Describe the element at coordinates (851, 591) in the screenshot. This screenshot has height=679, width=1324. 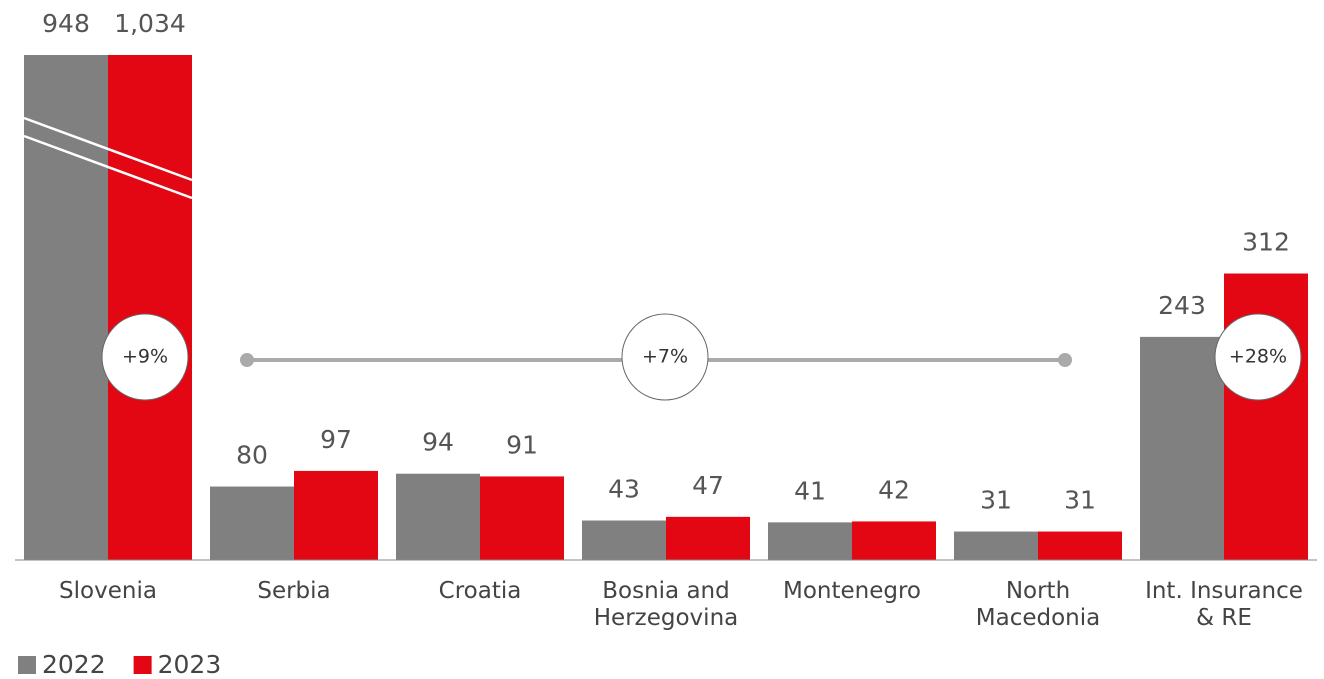
I see `x-tick-label: Montenegro` at that location.